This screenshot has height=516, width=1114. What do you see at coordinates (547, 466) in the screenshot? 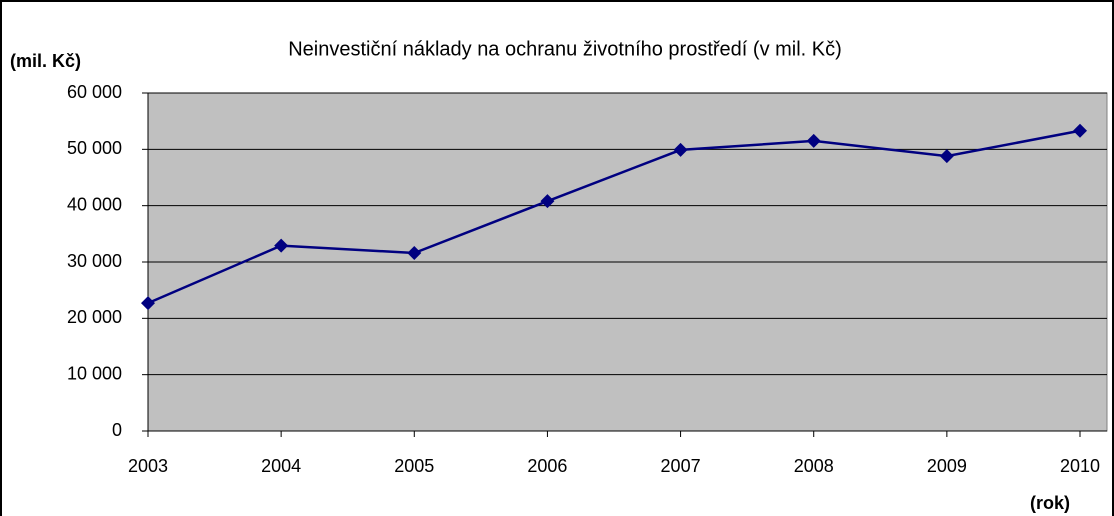
I see `x-tick-label: 2006` at bounding box center [547, 466].